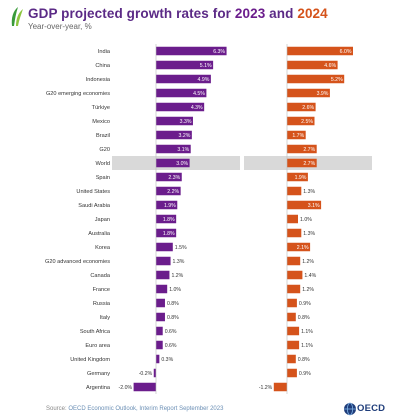  What do you see at coordinates (102, 220) in the screenshot?
I see `category-label: Japan` at bounding box center [102, 220].